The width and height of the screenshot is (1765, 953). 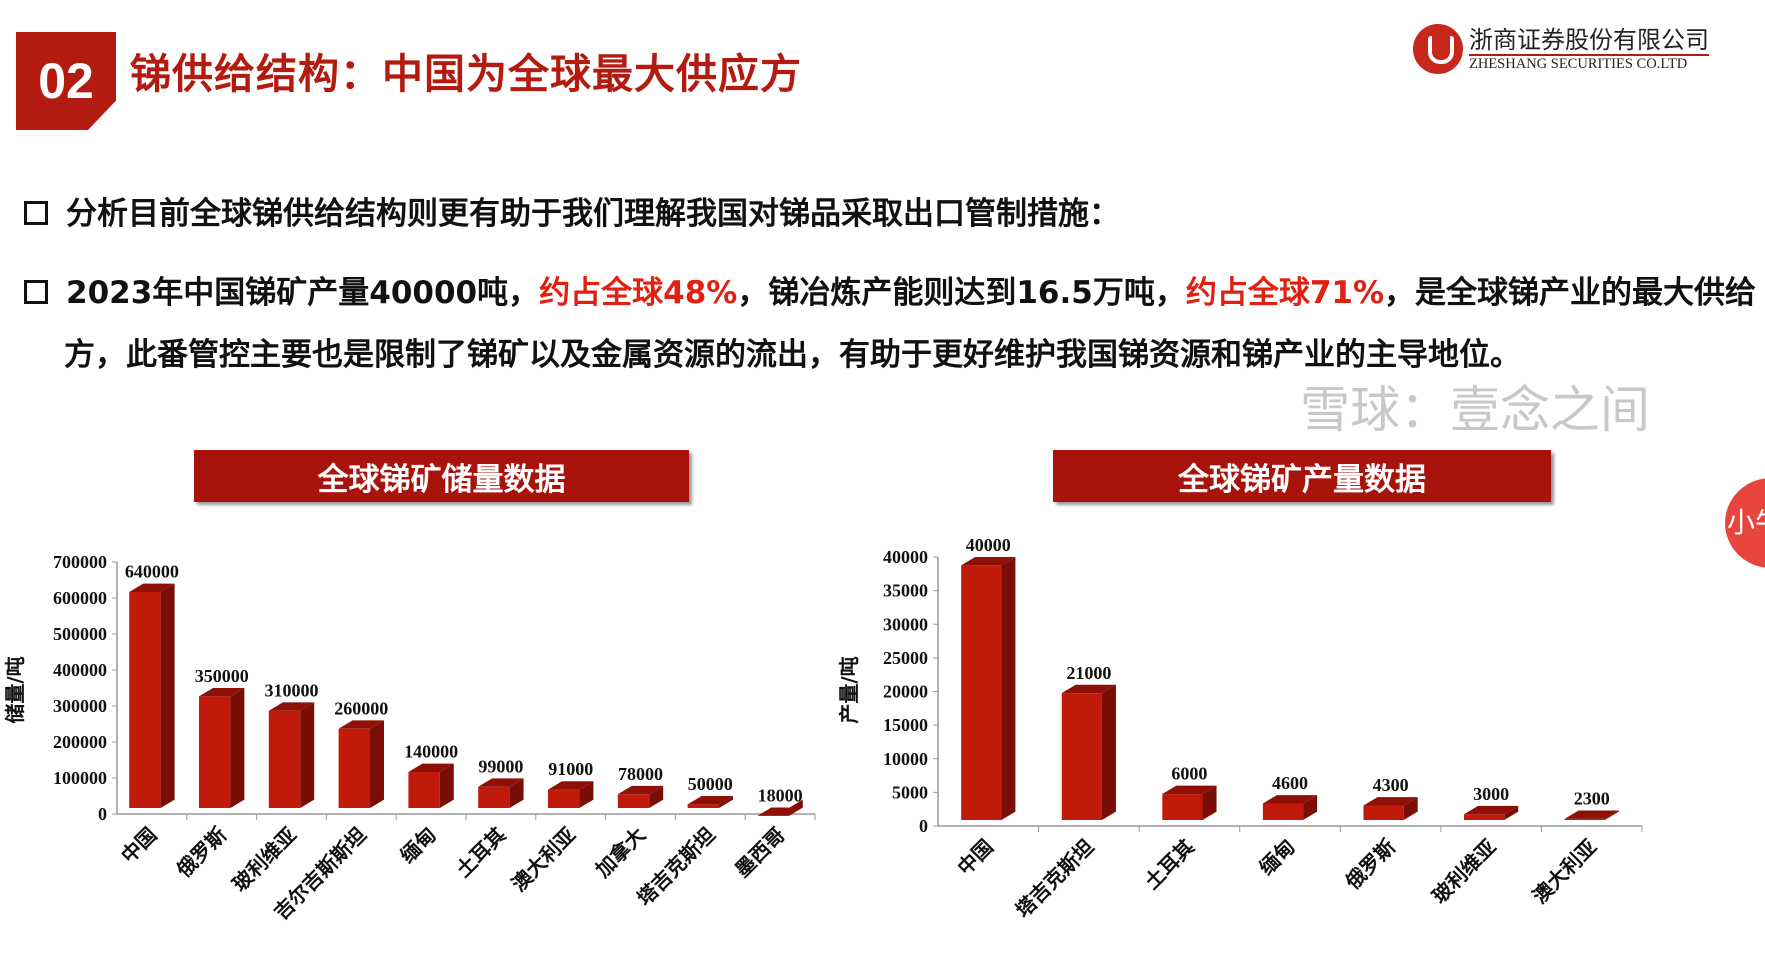 I want to click on y-tick-label: 700000, so click(x=80, y=562).